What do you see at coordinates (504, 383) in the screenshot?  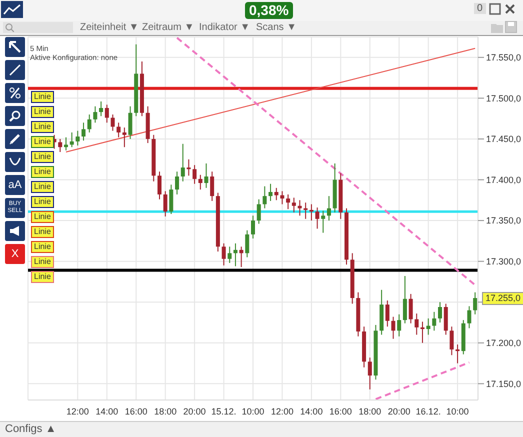 I see `y-tick-label: 17.150,0` at bounding box center [504, 383].